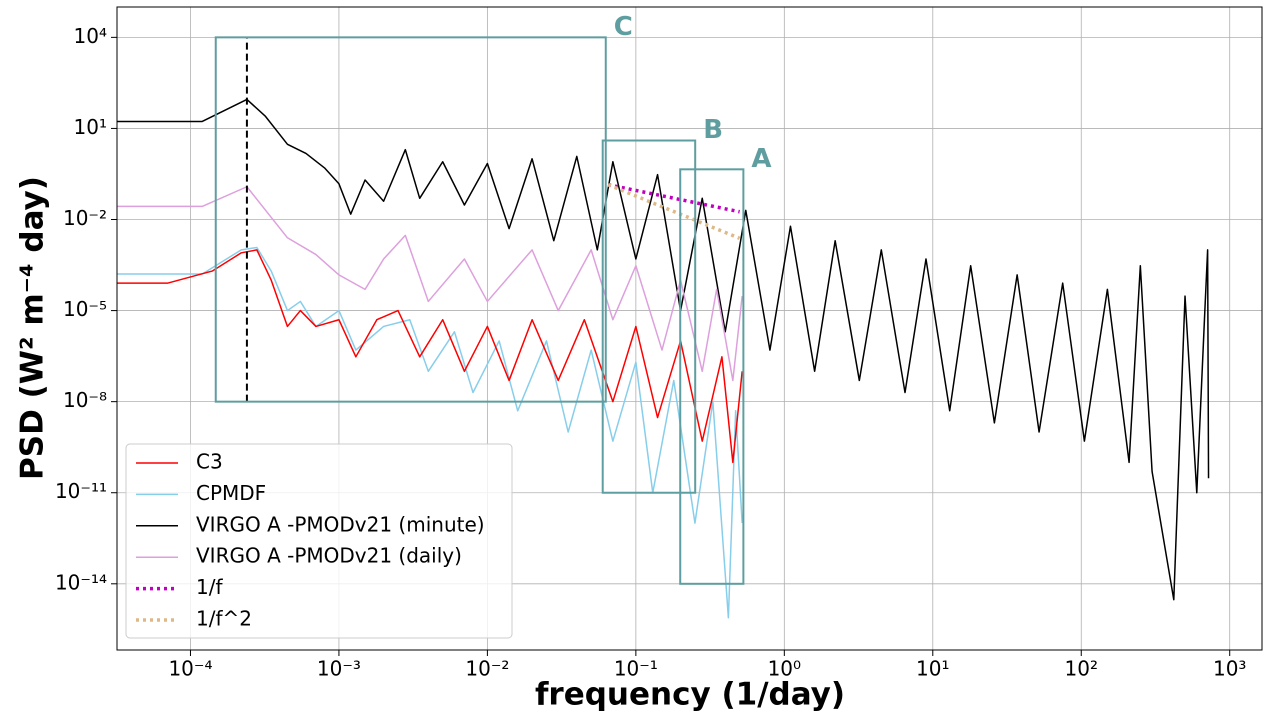  What do you see at coordinates (636, 669) in the screenshot?
I see `x-tick-label: 10⁻¹` at bounding box center [636, 669].